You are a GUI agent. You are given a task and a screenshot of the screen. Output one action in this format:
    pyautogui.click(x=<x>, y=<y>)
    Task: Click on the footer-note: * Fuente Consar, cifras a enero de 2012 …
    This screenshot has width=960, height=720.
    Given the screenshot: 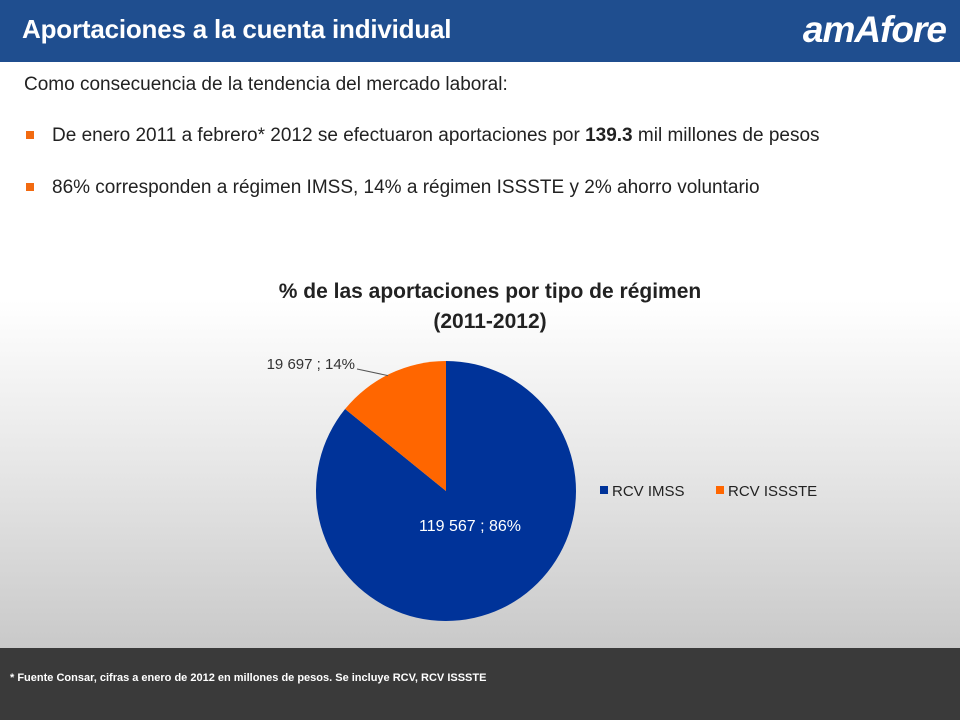 What is the action you would take?
    pyautogui.click(x=248, y=678)
    